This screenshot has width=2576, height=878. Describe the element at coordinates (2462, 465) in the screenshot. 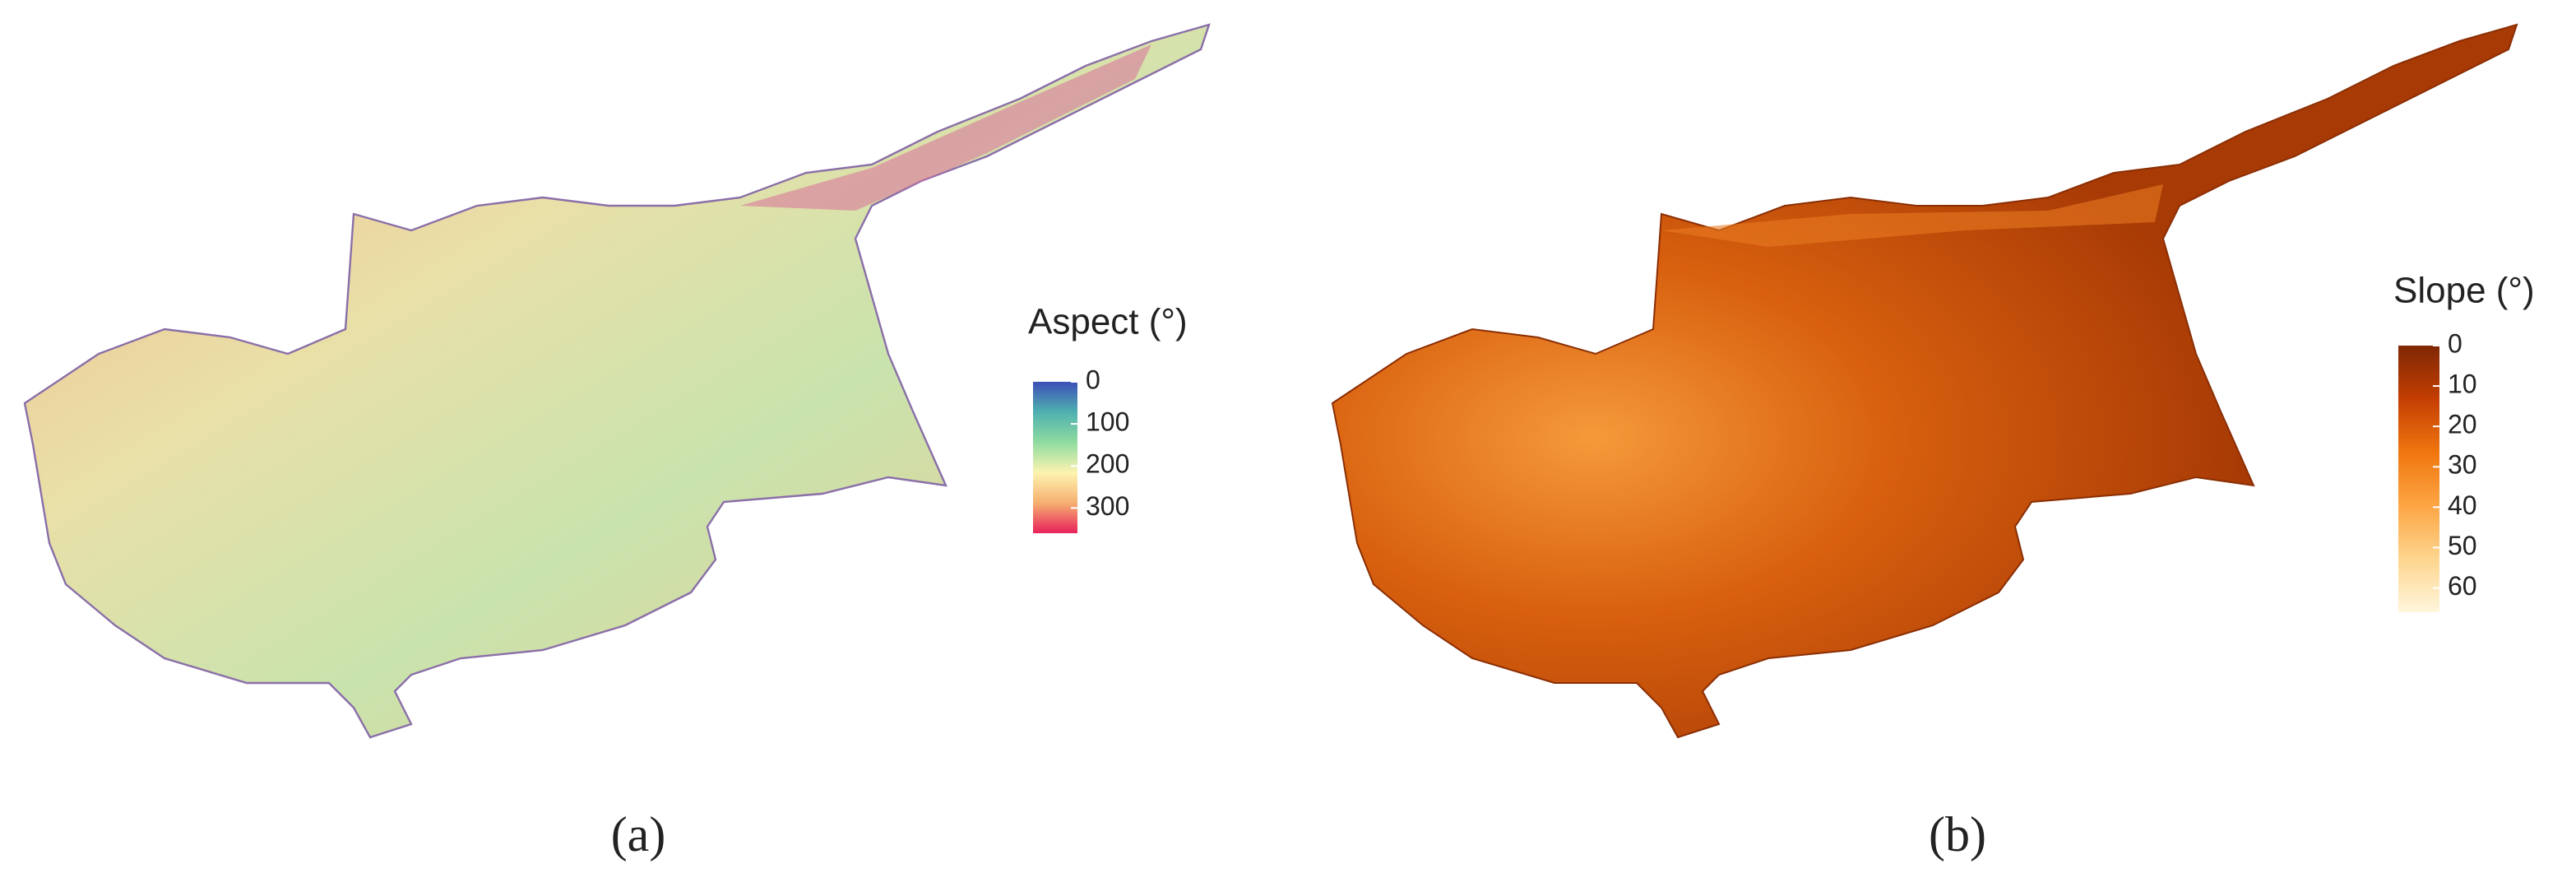

I see `colorbar-tick-label: 30` at that location.